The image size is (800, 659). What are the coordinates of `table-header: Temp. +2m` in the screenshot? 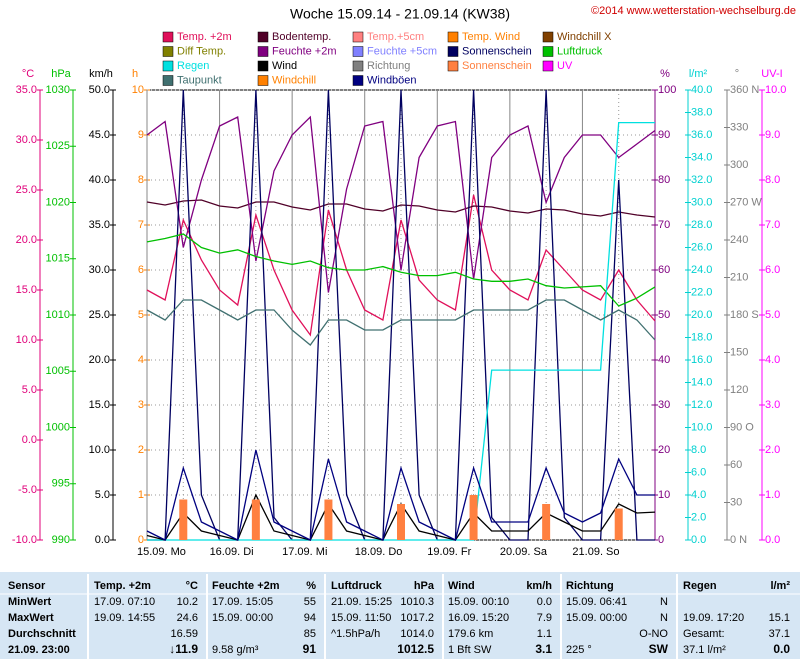 It's located at (122, 586).